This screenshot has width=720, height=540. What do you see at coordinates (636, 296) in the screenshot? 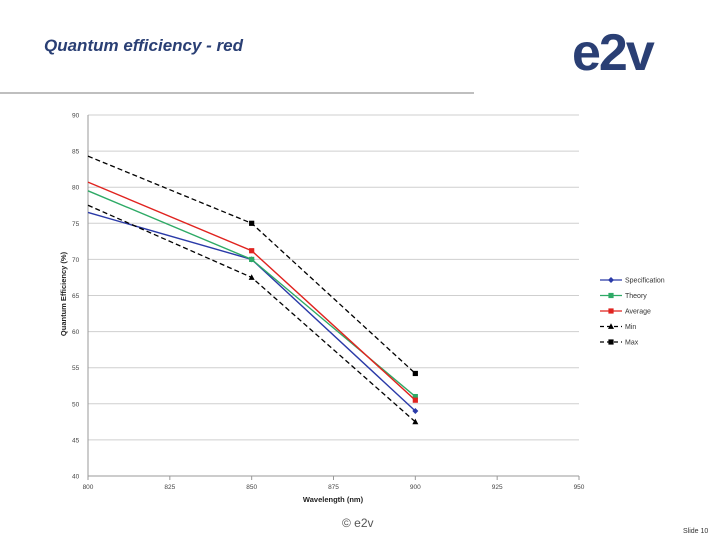
I see `legend-label-theory: Theory` at bounding box center [636, 296].